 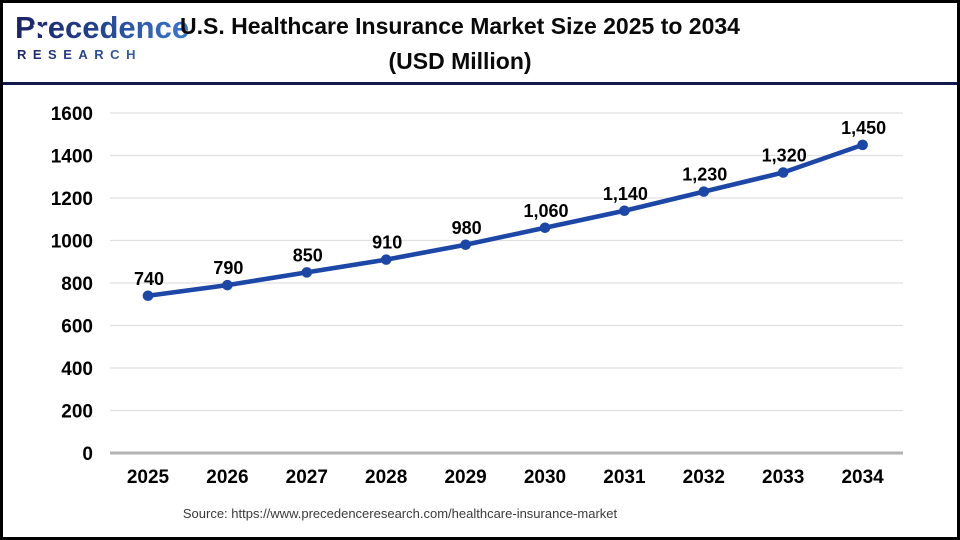 What do you see at coordinates (77, 369) in the screenshot?
I see `y-axis-tick: 400` at bounding box center [77, 369].